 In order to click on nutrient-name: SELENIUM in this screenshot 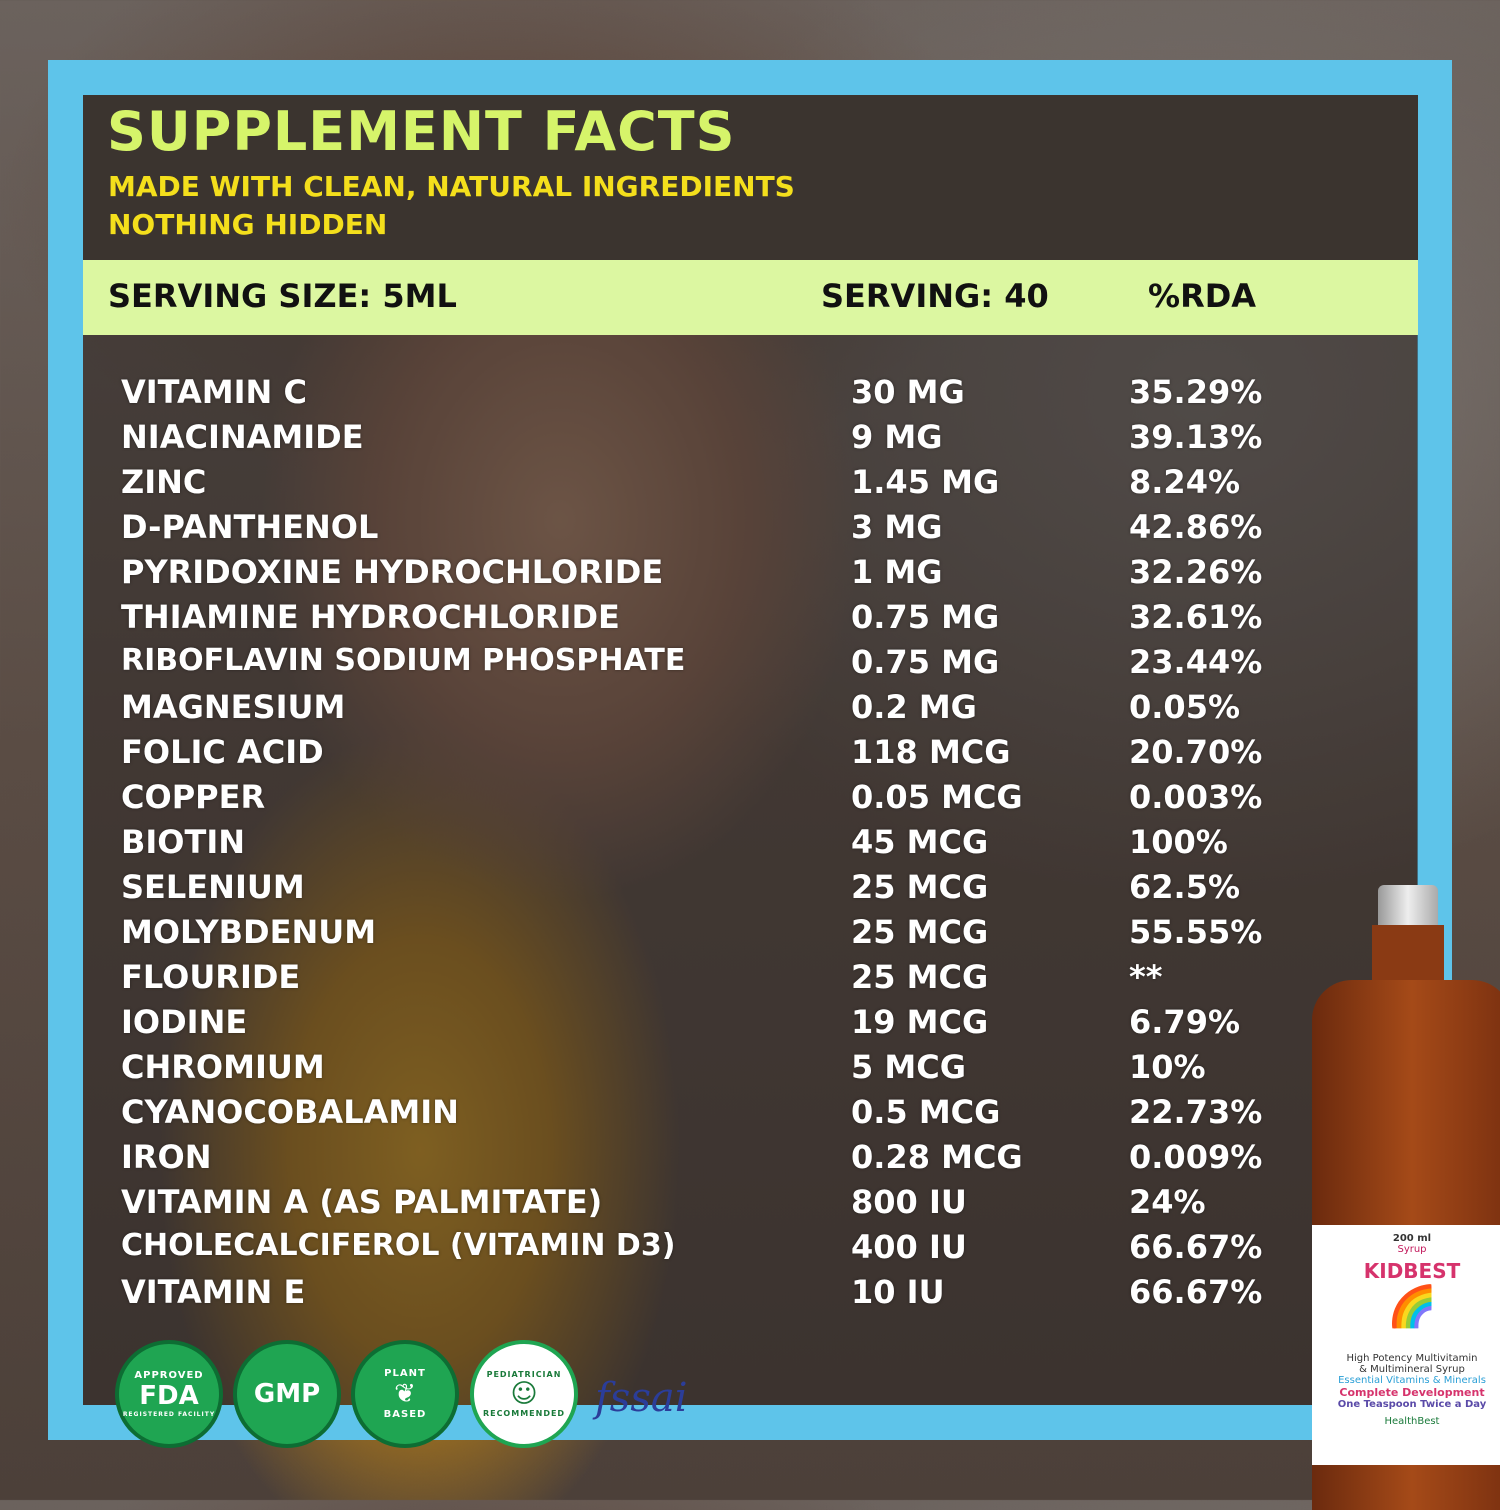, I will do `click(213, 887)`.